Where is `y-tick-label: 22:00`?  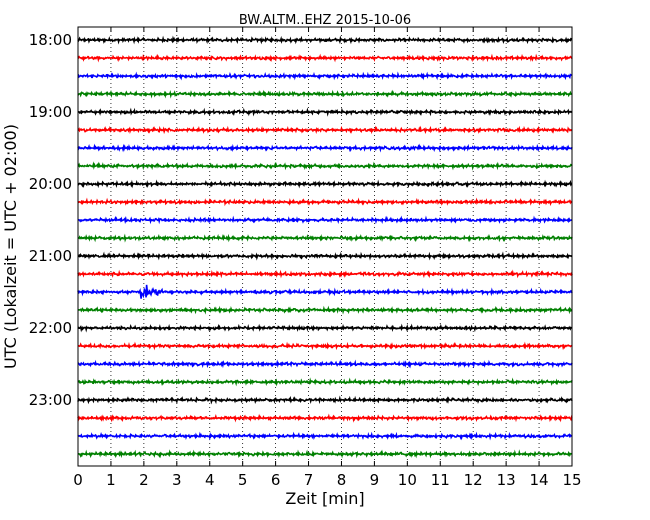 y-tick-label: 22:00 is located at coordinates (50, 328).